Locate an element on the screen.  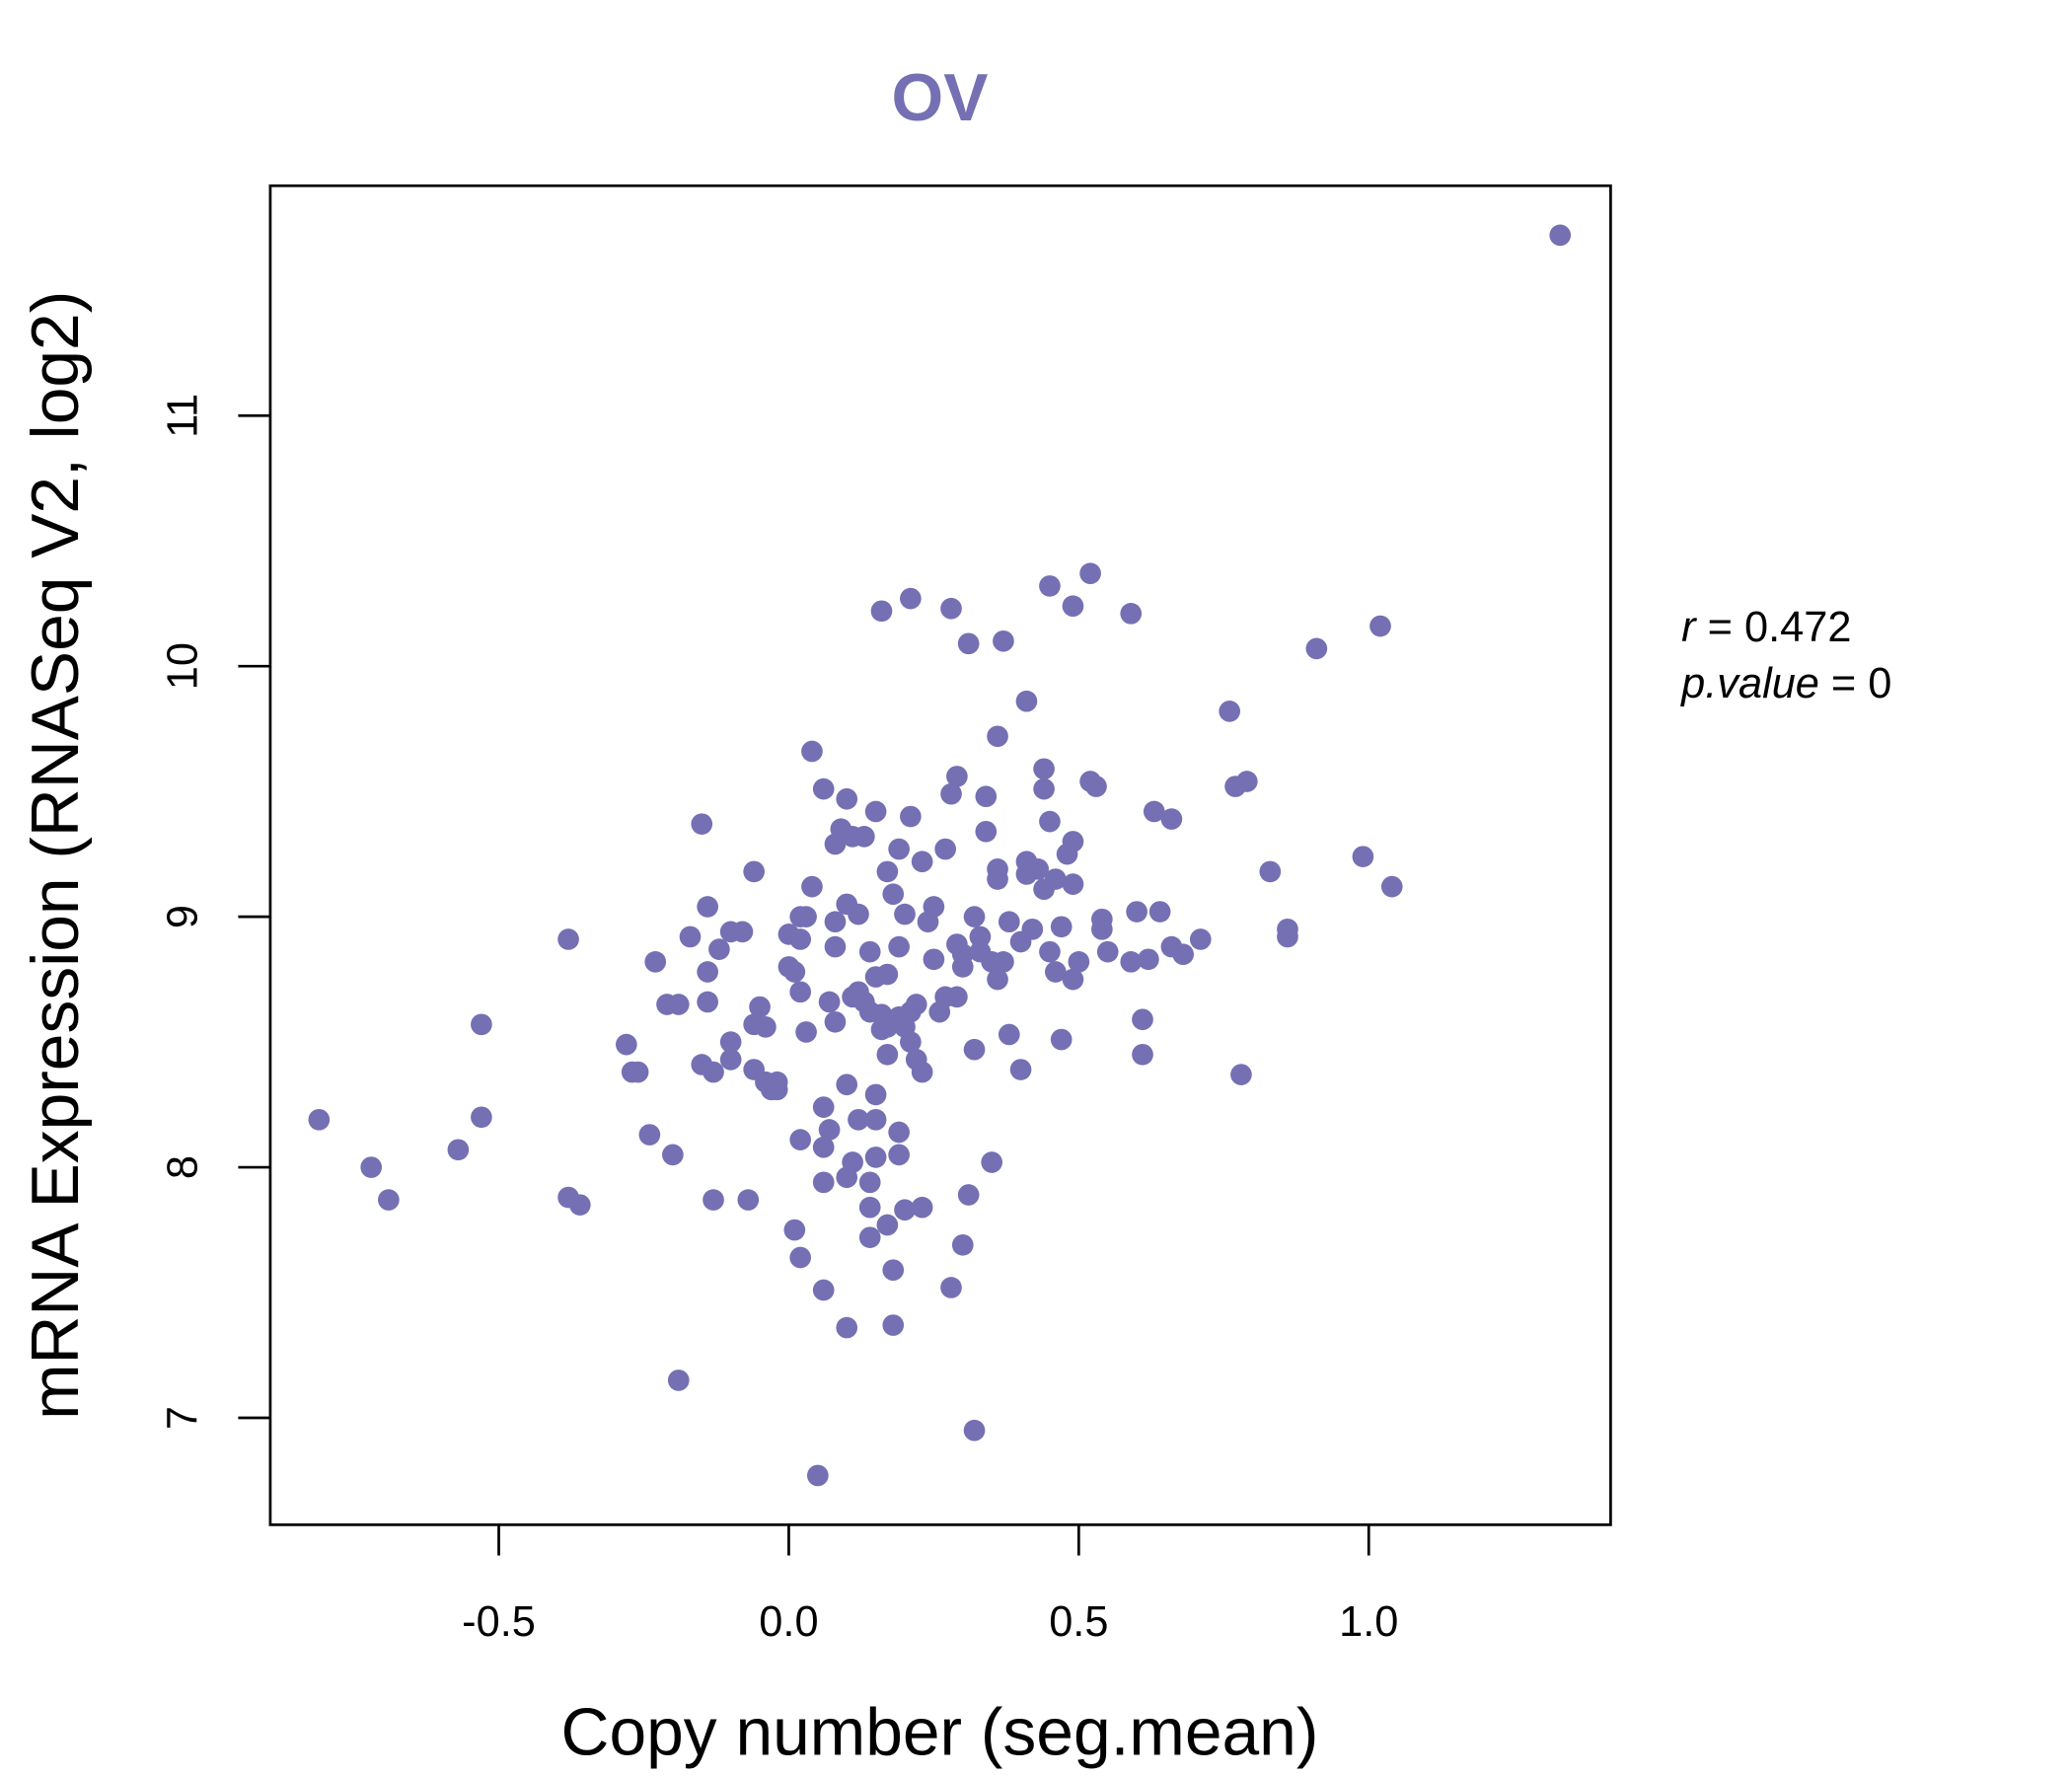
y-tick-label: 9 is located at coordinates (182, 917).